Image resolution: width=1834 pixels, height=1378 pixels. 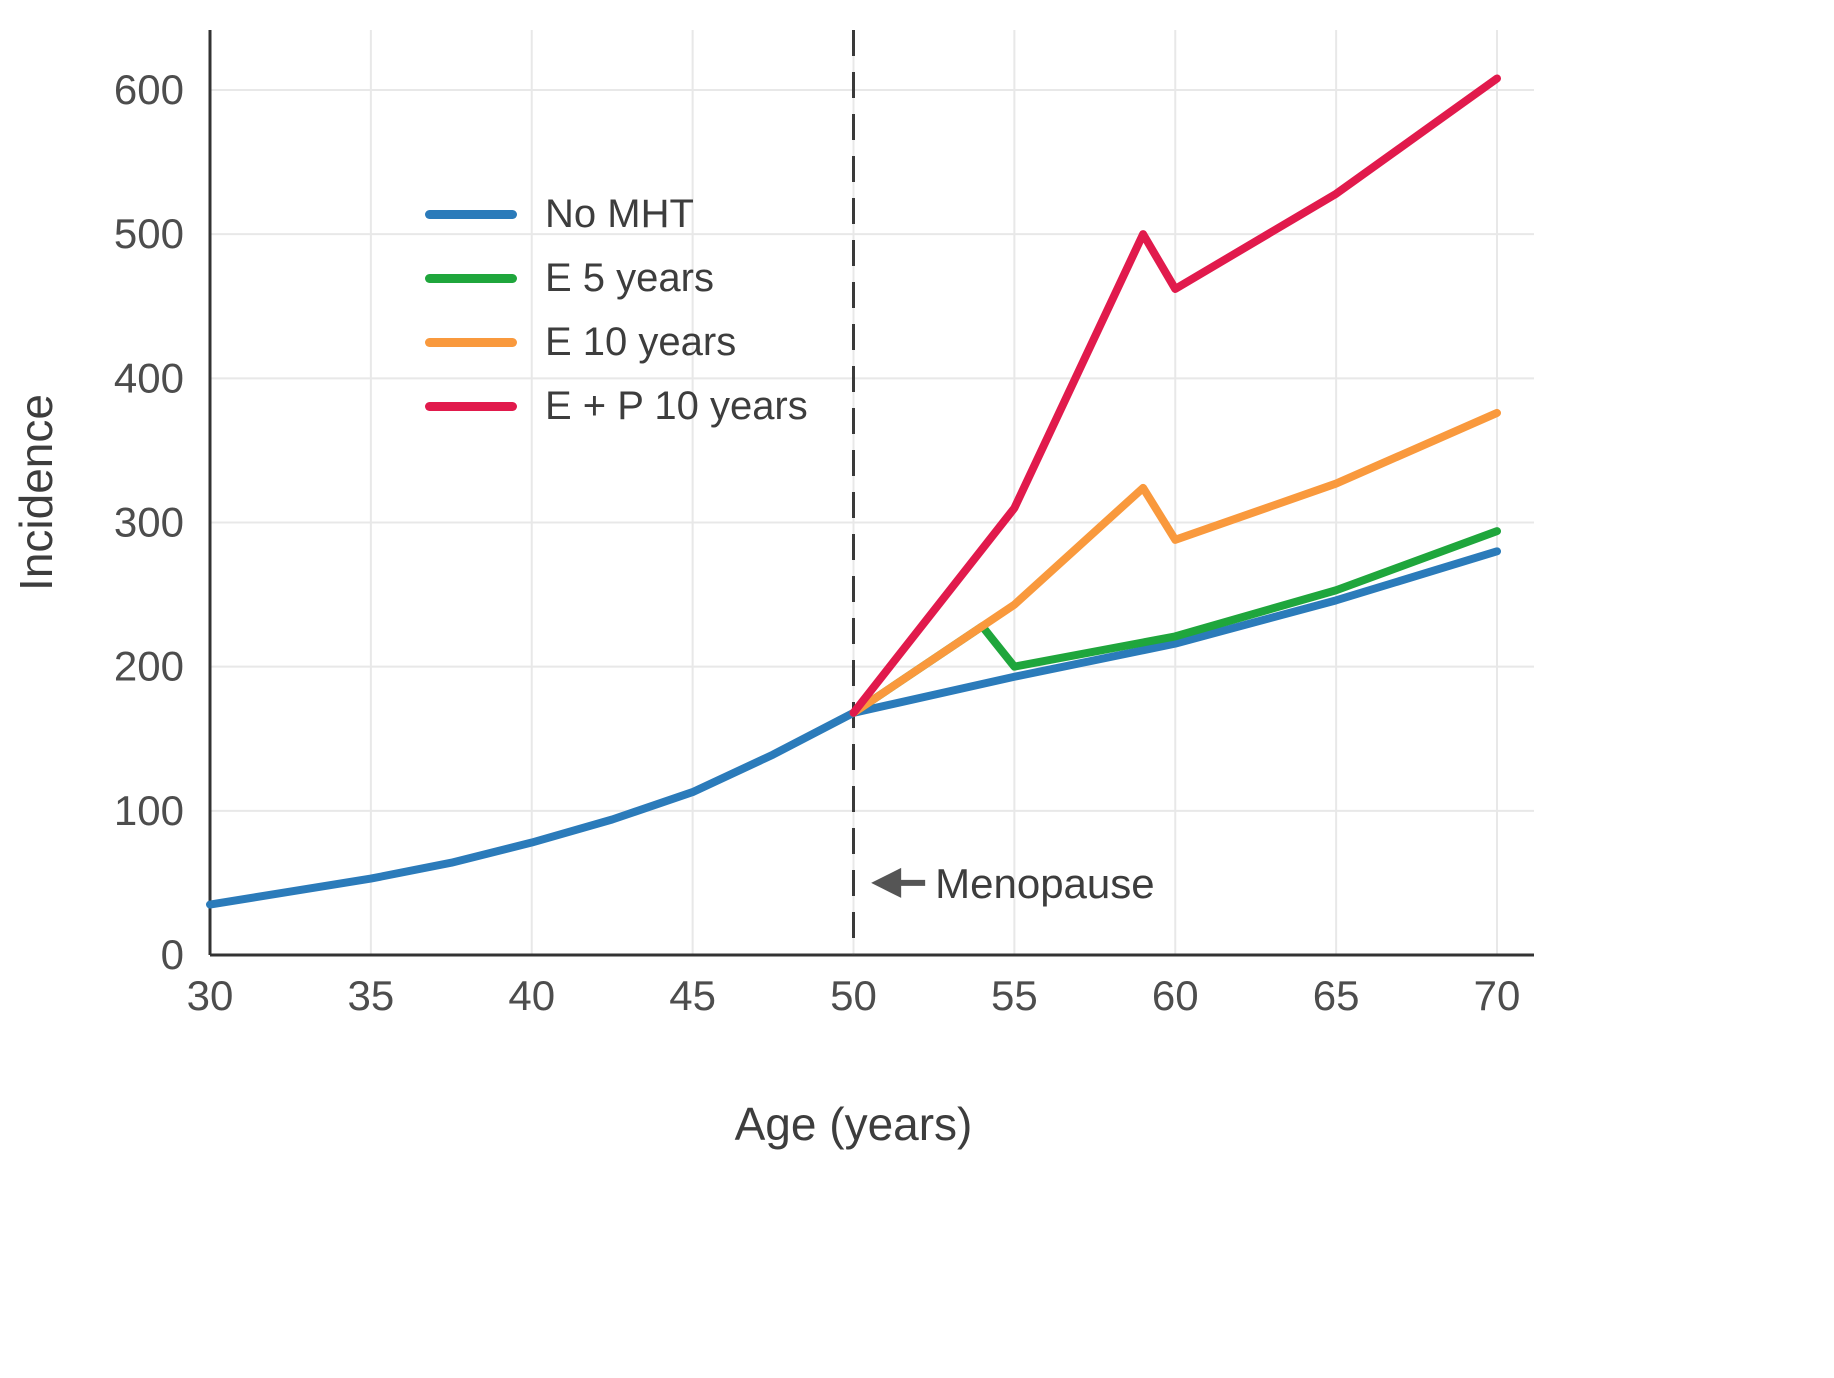 What do you see at coordinates (629, 278) in the screenshot?
I see `legend-label-e-5-years: E 5 years` at bounding box center [629, 278].